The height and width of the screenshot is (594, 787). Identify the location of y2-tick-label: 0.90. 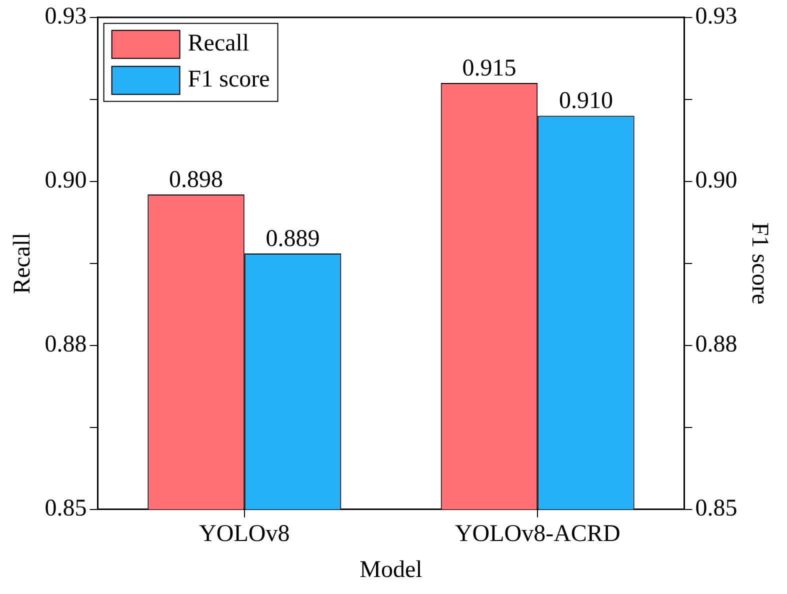
(716, 181).